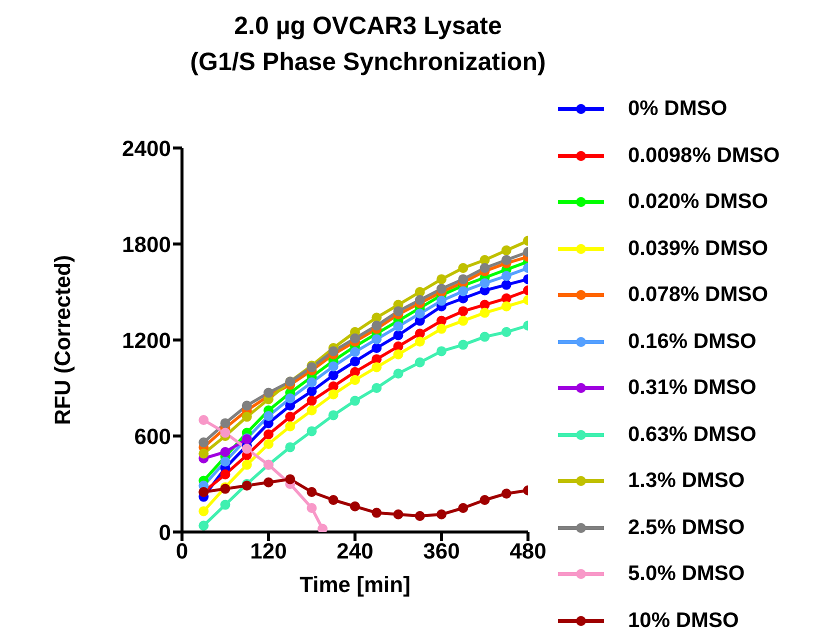 The height and width of the screenshot is (642, 818). What do you see at coordinates (686, 528) in the screenshot?
I see `legend-label: 2.5% DMSO` at bounding box center [686, 528].